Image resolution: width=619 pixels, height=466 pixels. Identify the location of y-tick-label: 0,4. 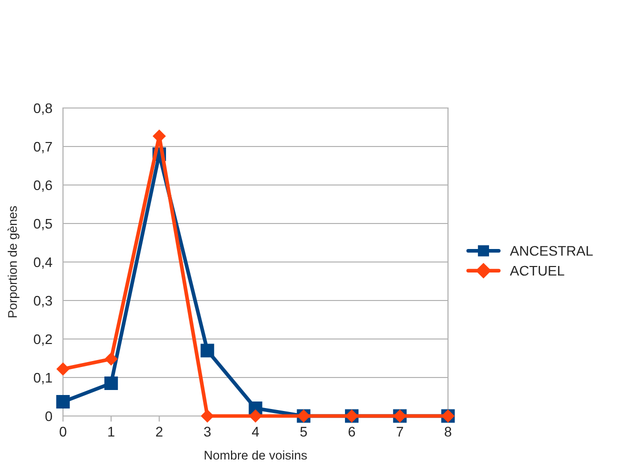
(43, 263).